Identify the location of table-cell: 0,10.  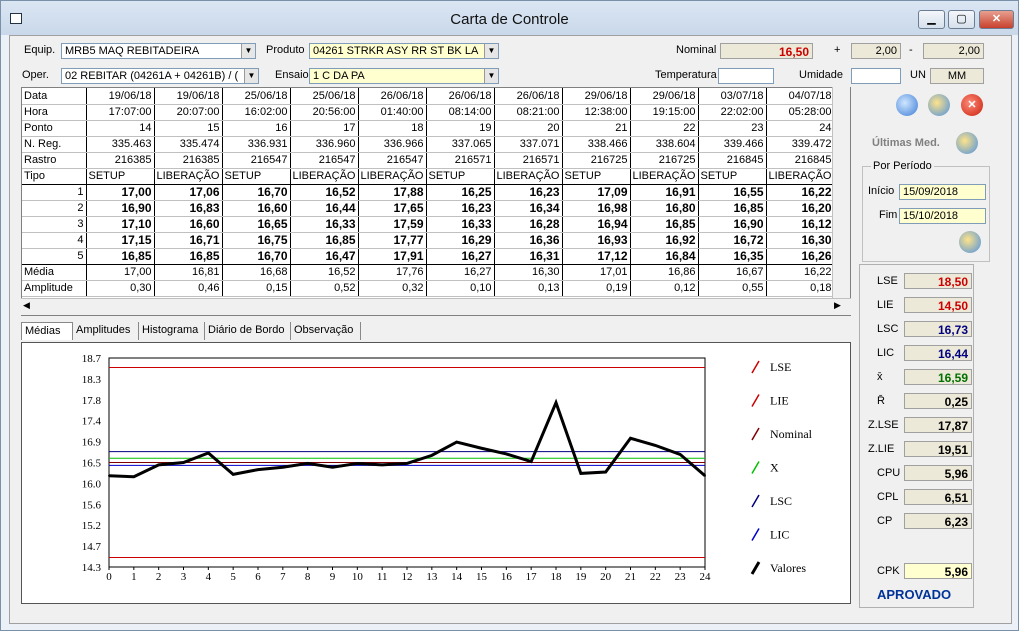
(460, 288).